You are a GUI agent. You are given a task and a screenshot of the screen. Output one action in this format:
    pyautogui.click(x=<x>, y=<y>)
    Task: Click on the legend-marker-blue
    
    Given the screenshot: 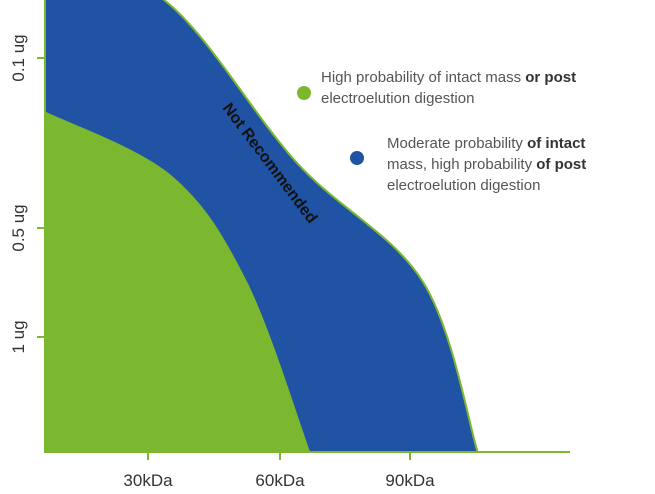 What is the action you would take?
    pyautogui.click(x=357, y=158)
    